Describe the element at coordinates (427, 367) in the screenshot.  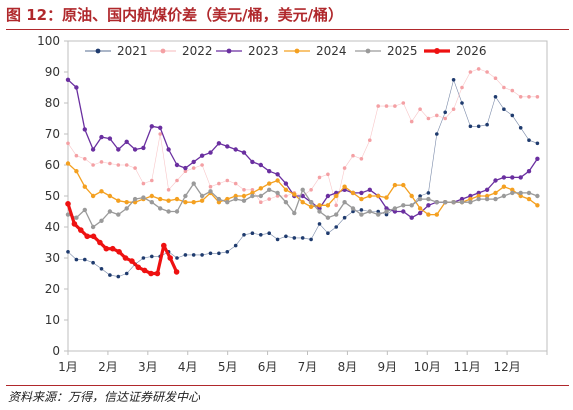
I see `x-tick-label: 10月` at that location.